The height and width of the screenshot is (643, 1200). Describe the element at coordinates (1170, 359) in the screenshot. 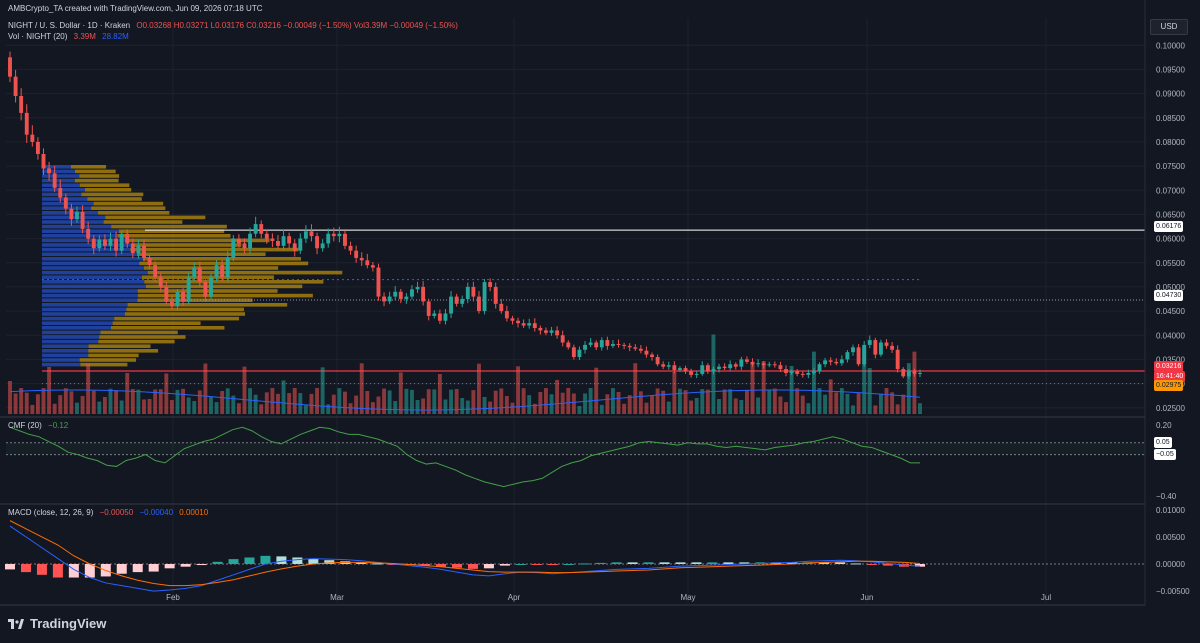

I see `price-axis-label: 0.03500` at that location.